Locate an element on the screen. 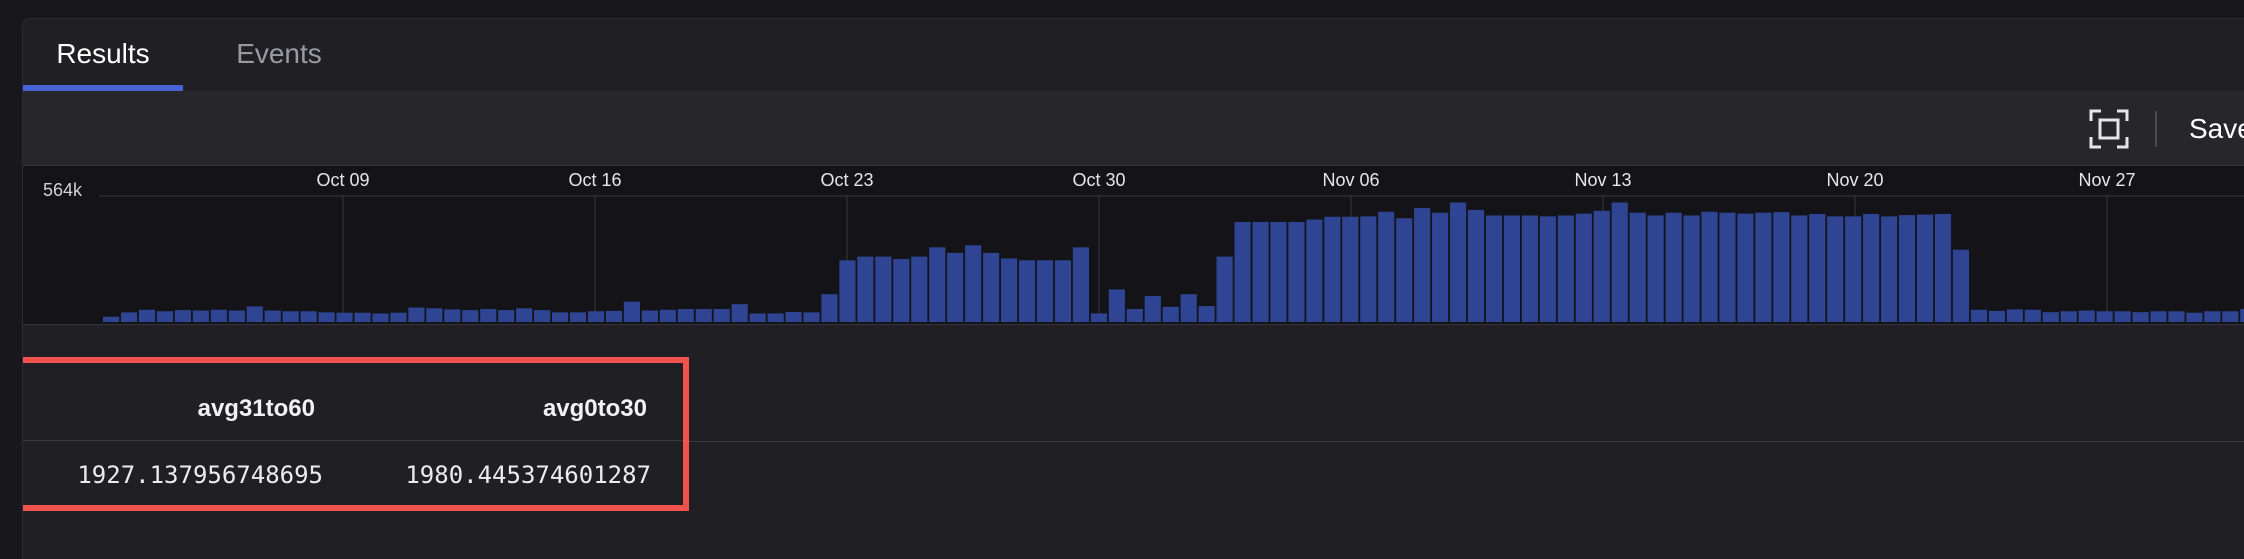 Image resolution: width=2244 pixels, height=559 pixels. column-header-avg0to30: avg0to30 is located at coordinates (594, 408).